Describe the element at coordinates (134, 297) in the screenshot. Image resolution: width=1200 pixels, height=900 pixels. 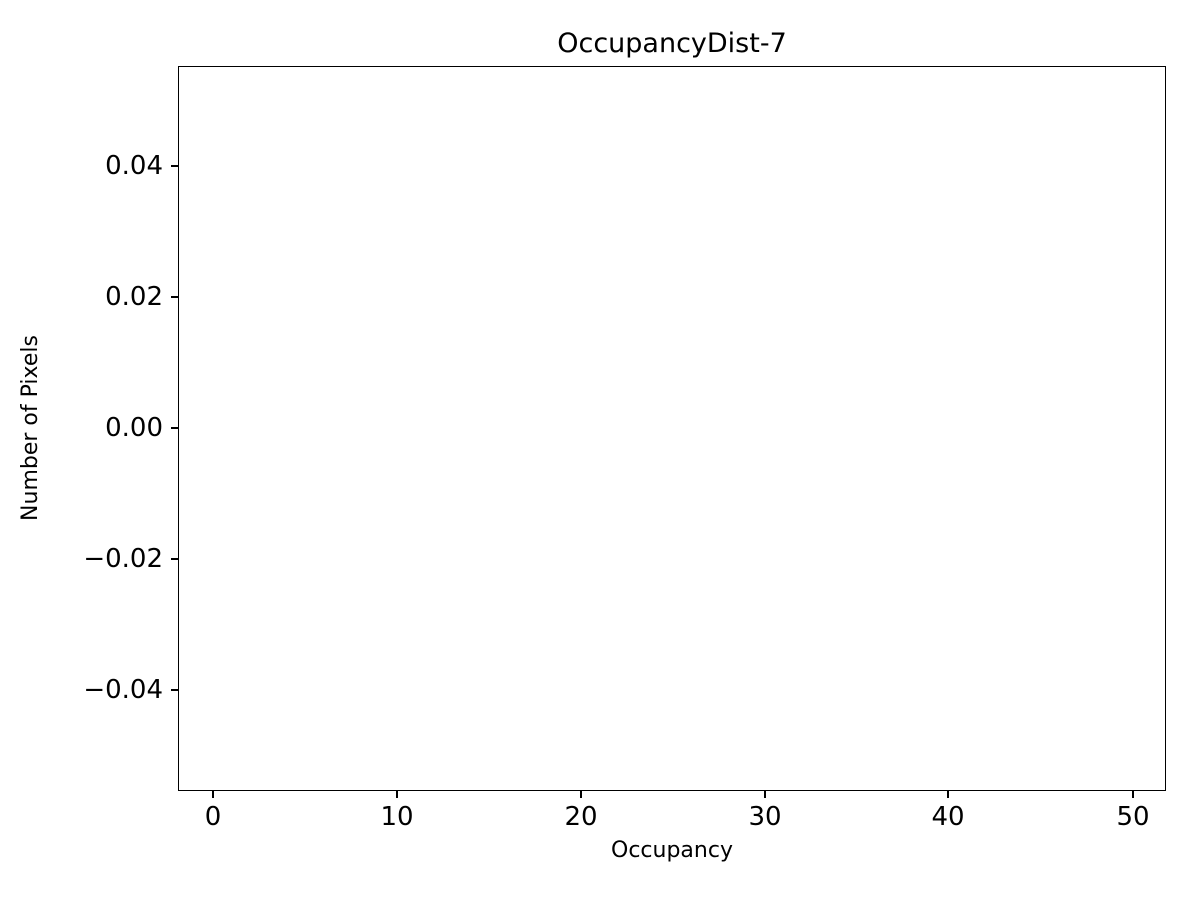
I see `y-axis-tick-label: 0.02` at that location.